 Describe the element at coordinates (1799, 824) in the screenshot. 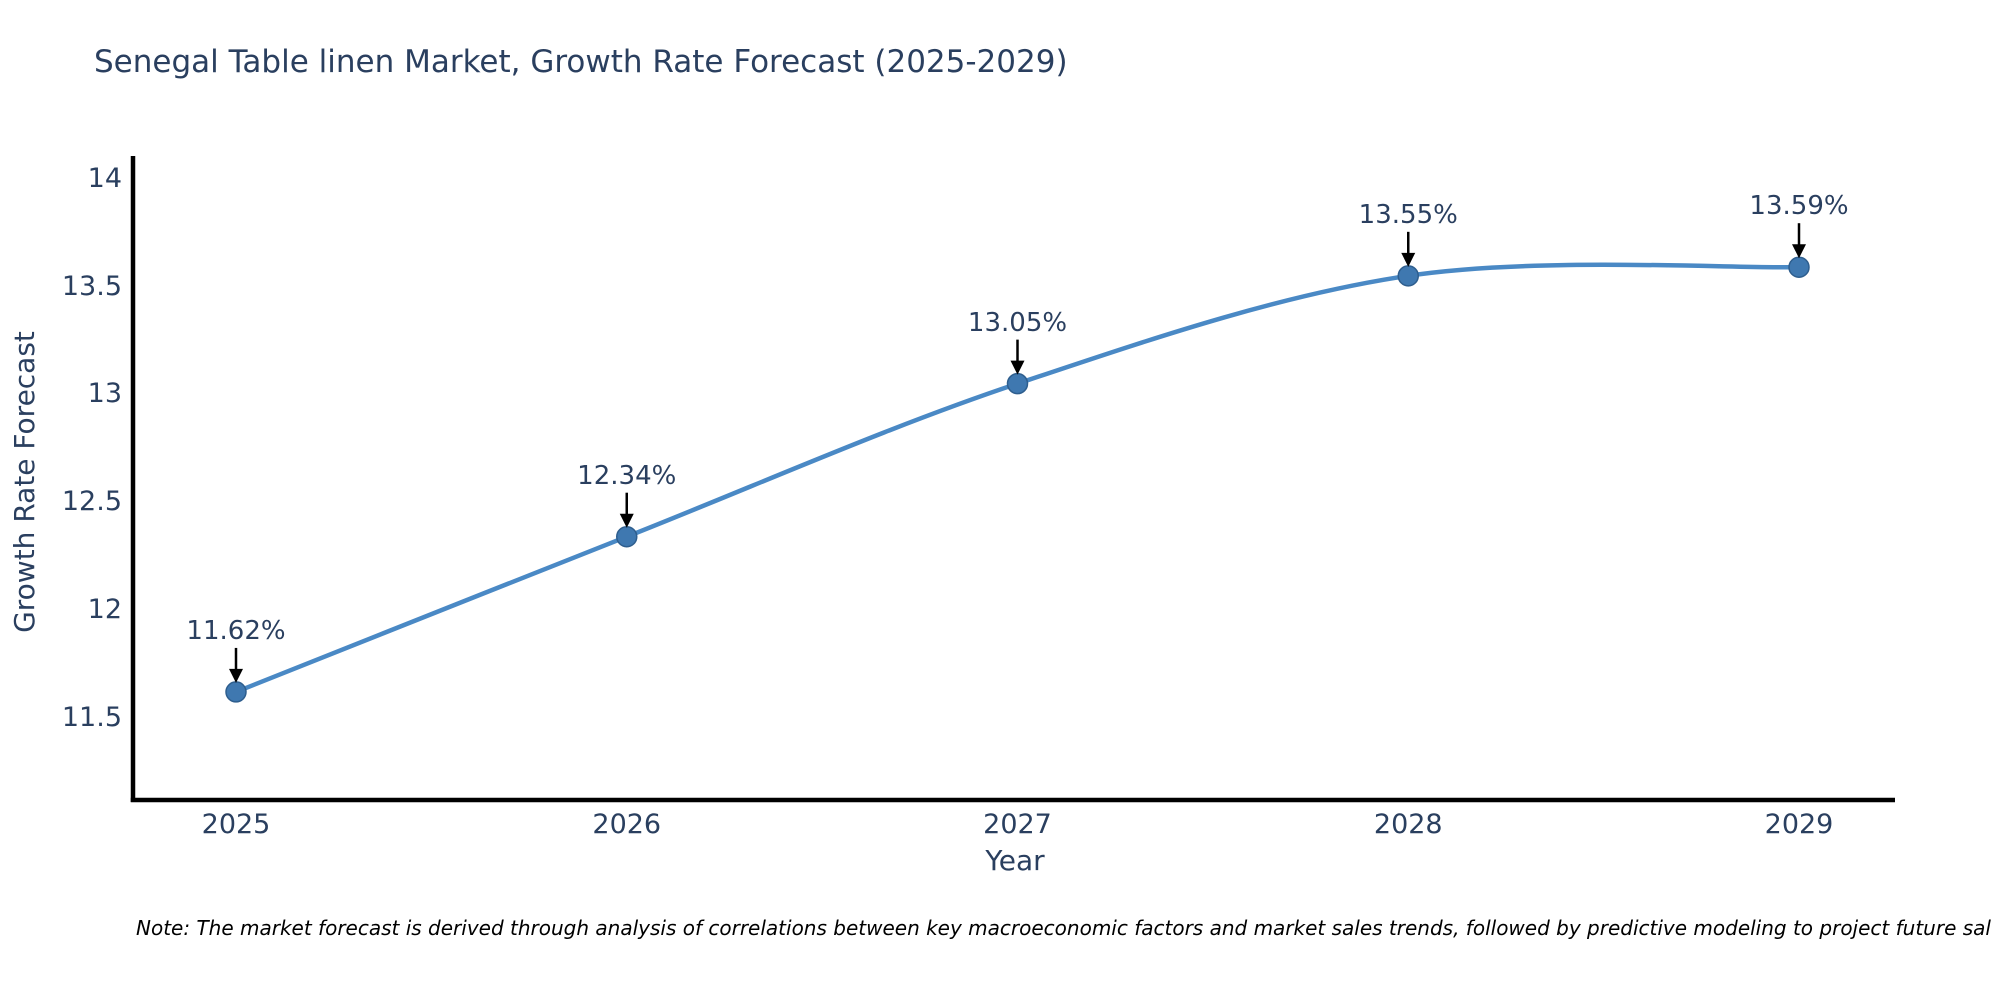

I see `x-tick-label: 2029` at that location.